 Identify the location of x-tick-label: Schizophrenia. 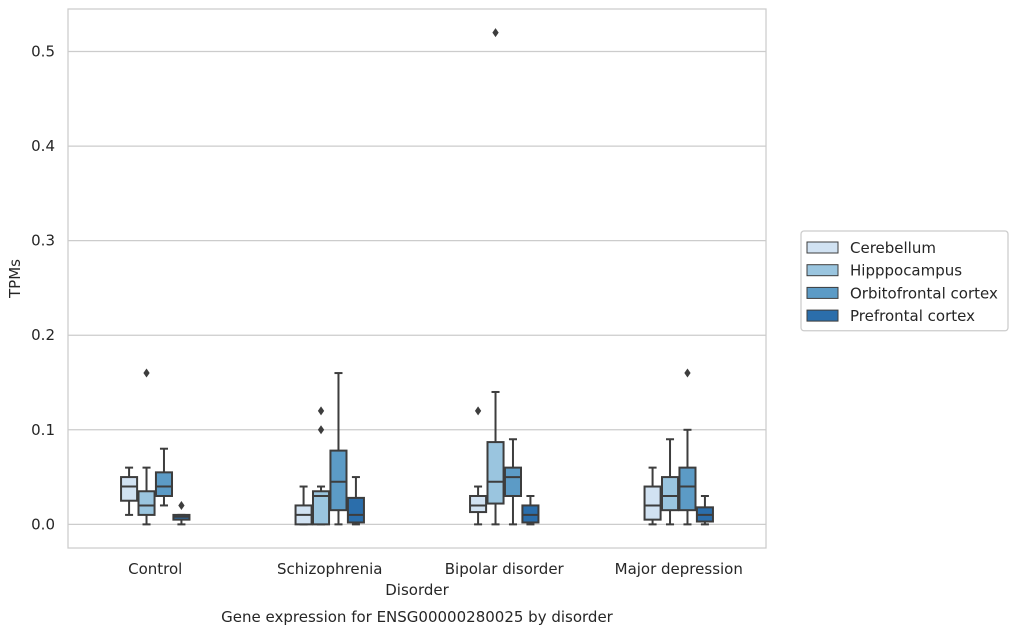
(329, 569).